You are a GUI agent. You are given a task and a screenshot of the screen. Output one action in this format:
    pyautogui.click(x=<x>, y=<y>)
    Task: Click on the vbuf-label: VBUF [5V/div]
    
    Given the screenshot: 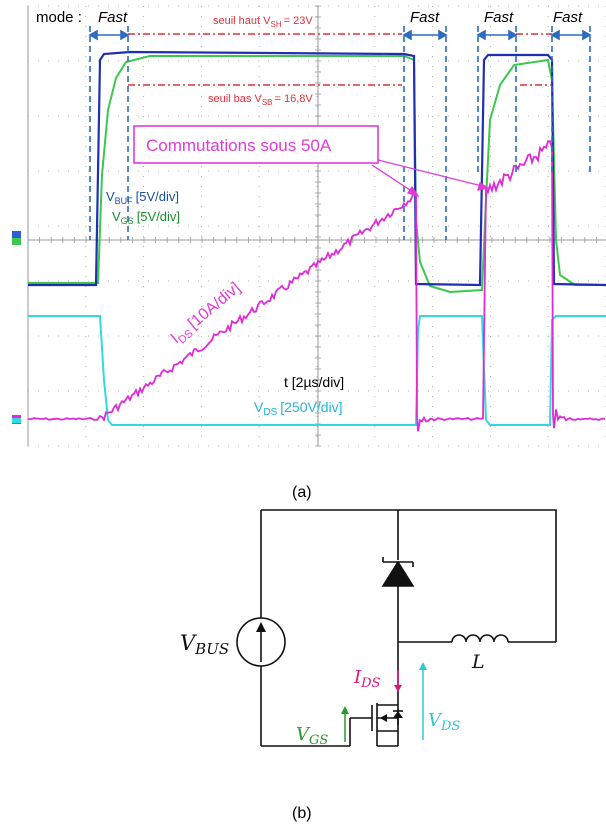 What is the action you would take?
    pyautogui.click(x=142, y=197)
    